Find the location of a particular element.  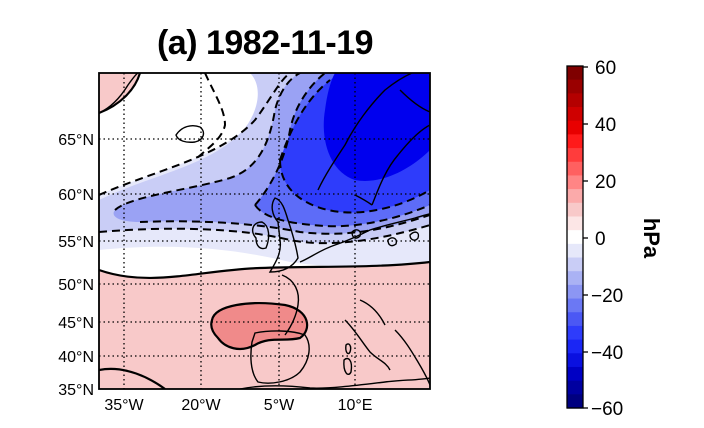

colorbar-tick-label: 20 is located at coordinates (605, 182).